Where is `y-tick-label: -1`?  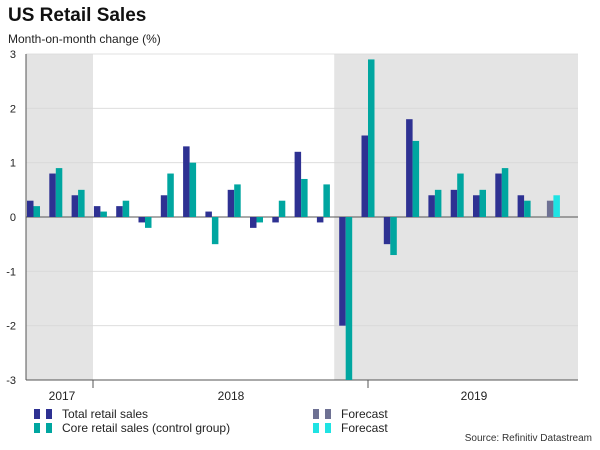 y-tick-label: -1 is located at coordinates (11, 272).